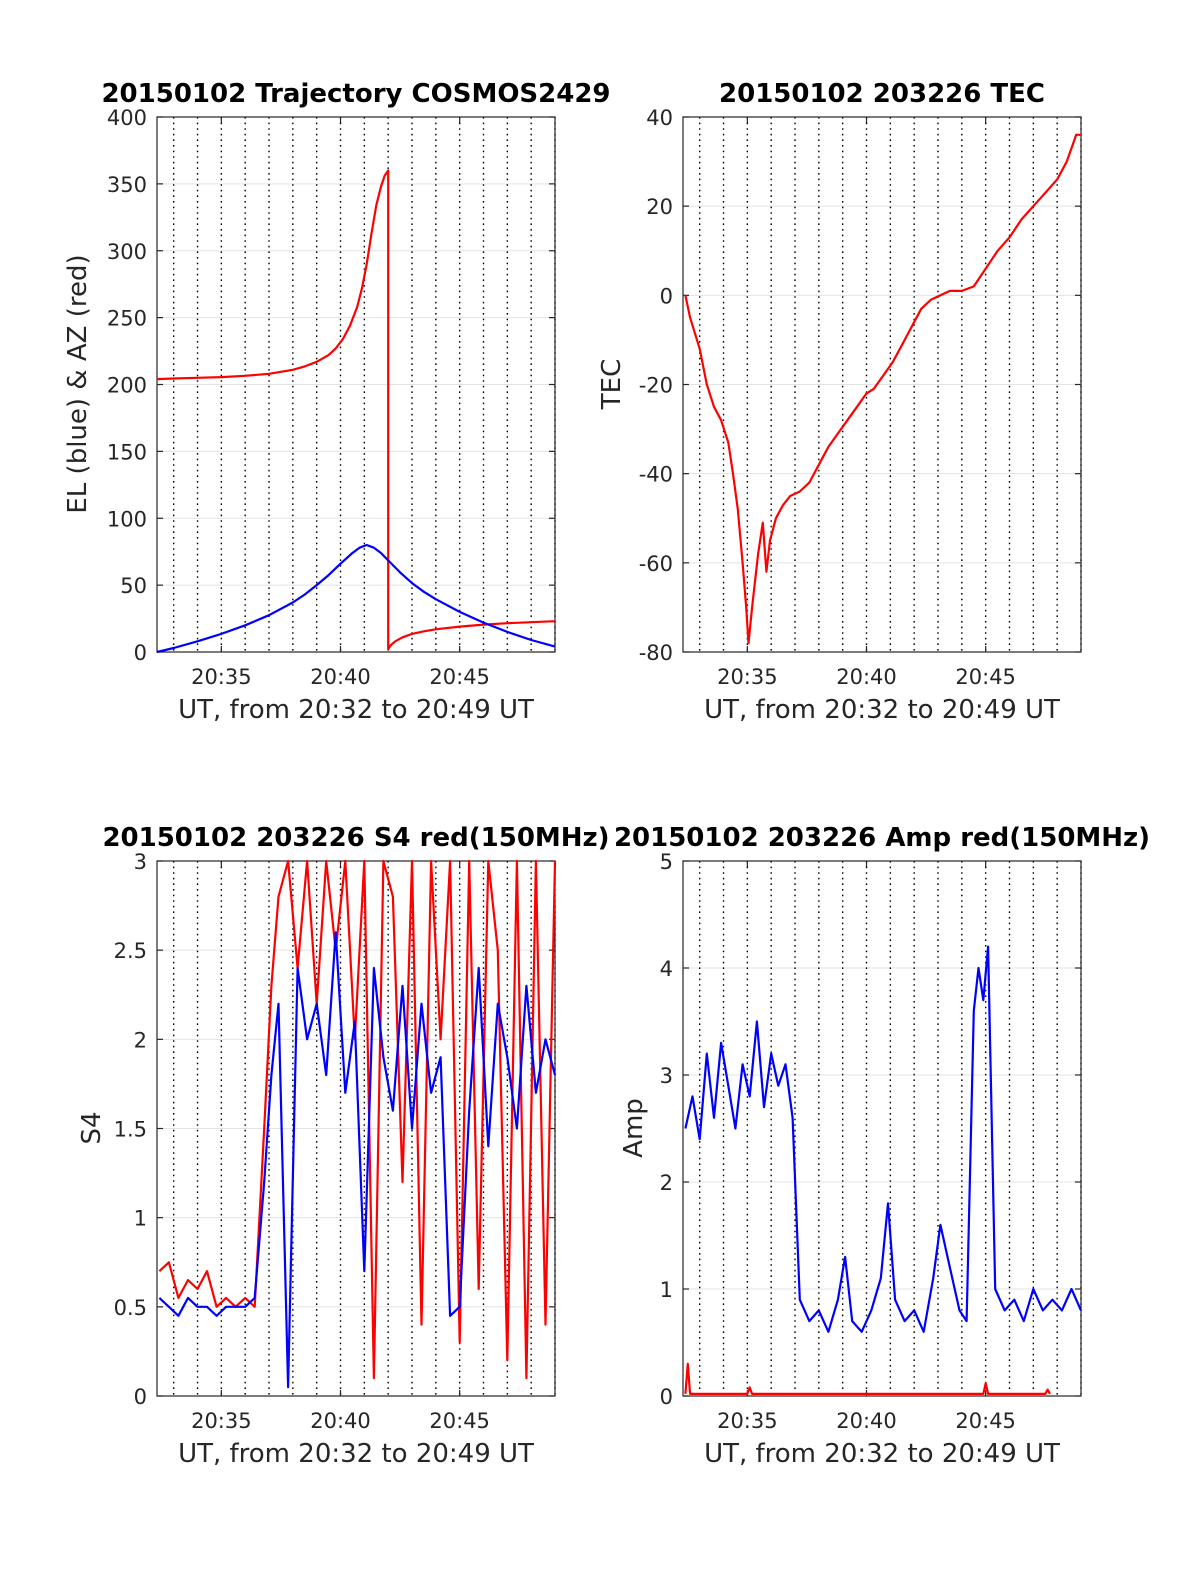 The image size is (1200, 1575). Describe the element at coordinates (127, 452) in the screenshot. I see `y-tick-label: 150` at that location.